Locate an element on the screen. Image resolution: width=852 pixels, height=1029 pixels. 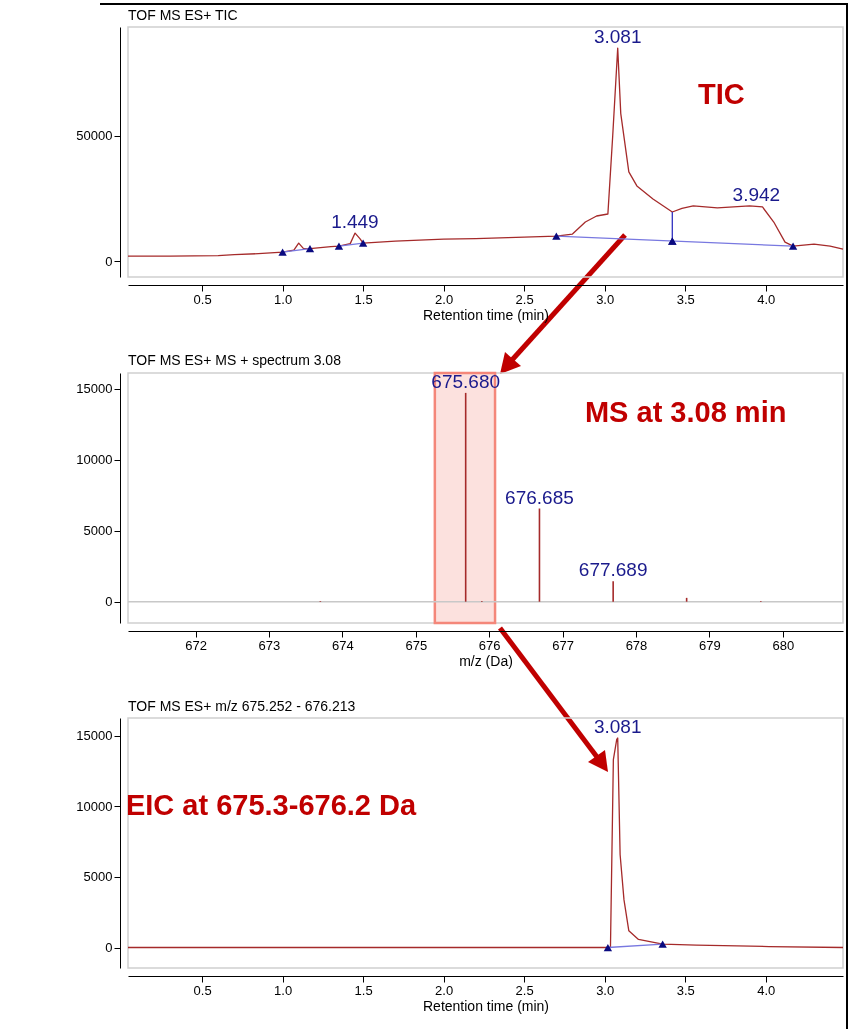
x-tick-label: 680 is located at coordinates (783, 645).